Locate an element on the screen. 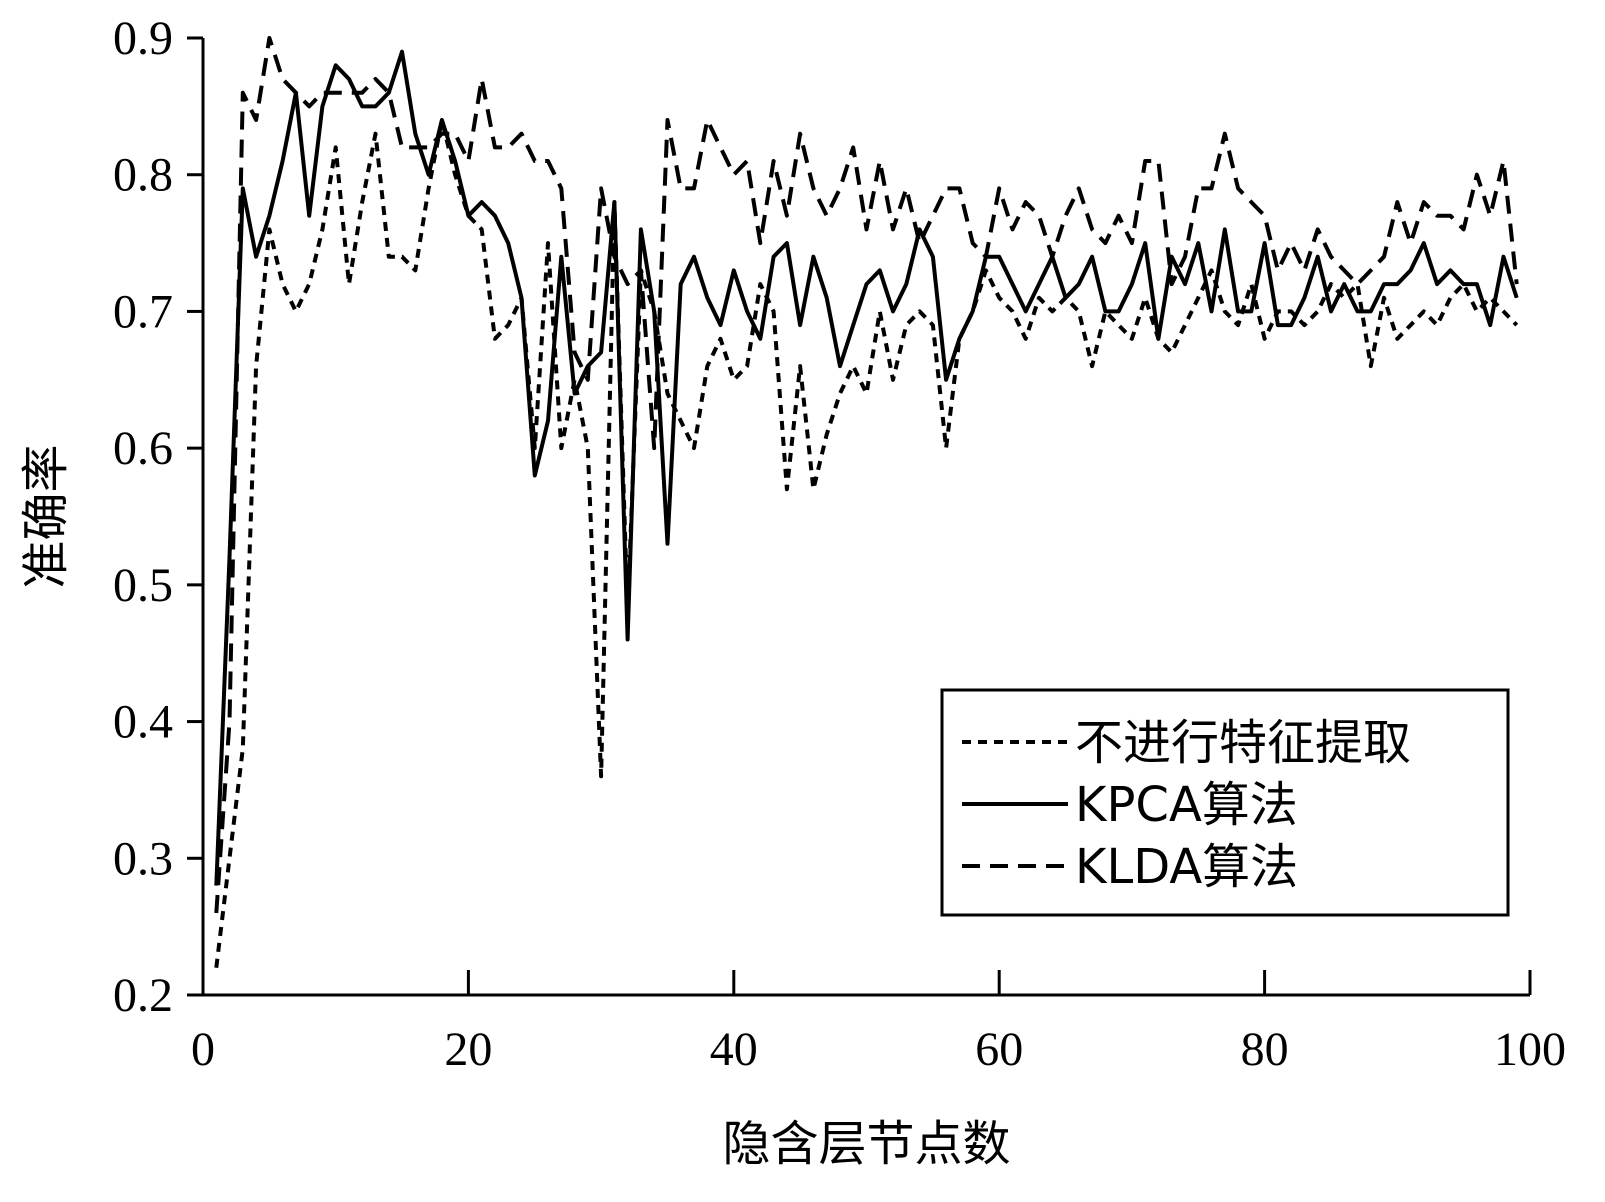 The height and width of the screenshot is (1202, 1605). y-tick-label: 0.8 is located at coordinates (143, 175).